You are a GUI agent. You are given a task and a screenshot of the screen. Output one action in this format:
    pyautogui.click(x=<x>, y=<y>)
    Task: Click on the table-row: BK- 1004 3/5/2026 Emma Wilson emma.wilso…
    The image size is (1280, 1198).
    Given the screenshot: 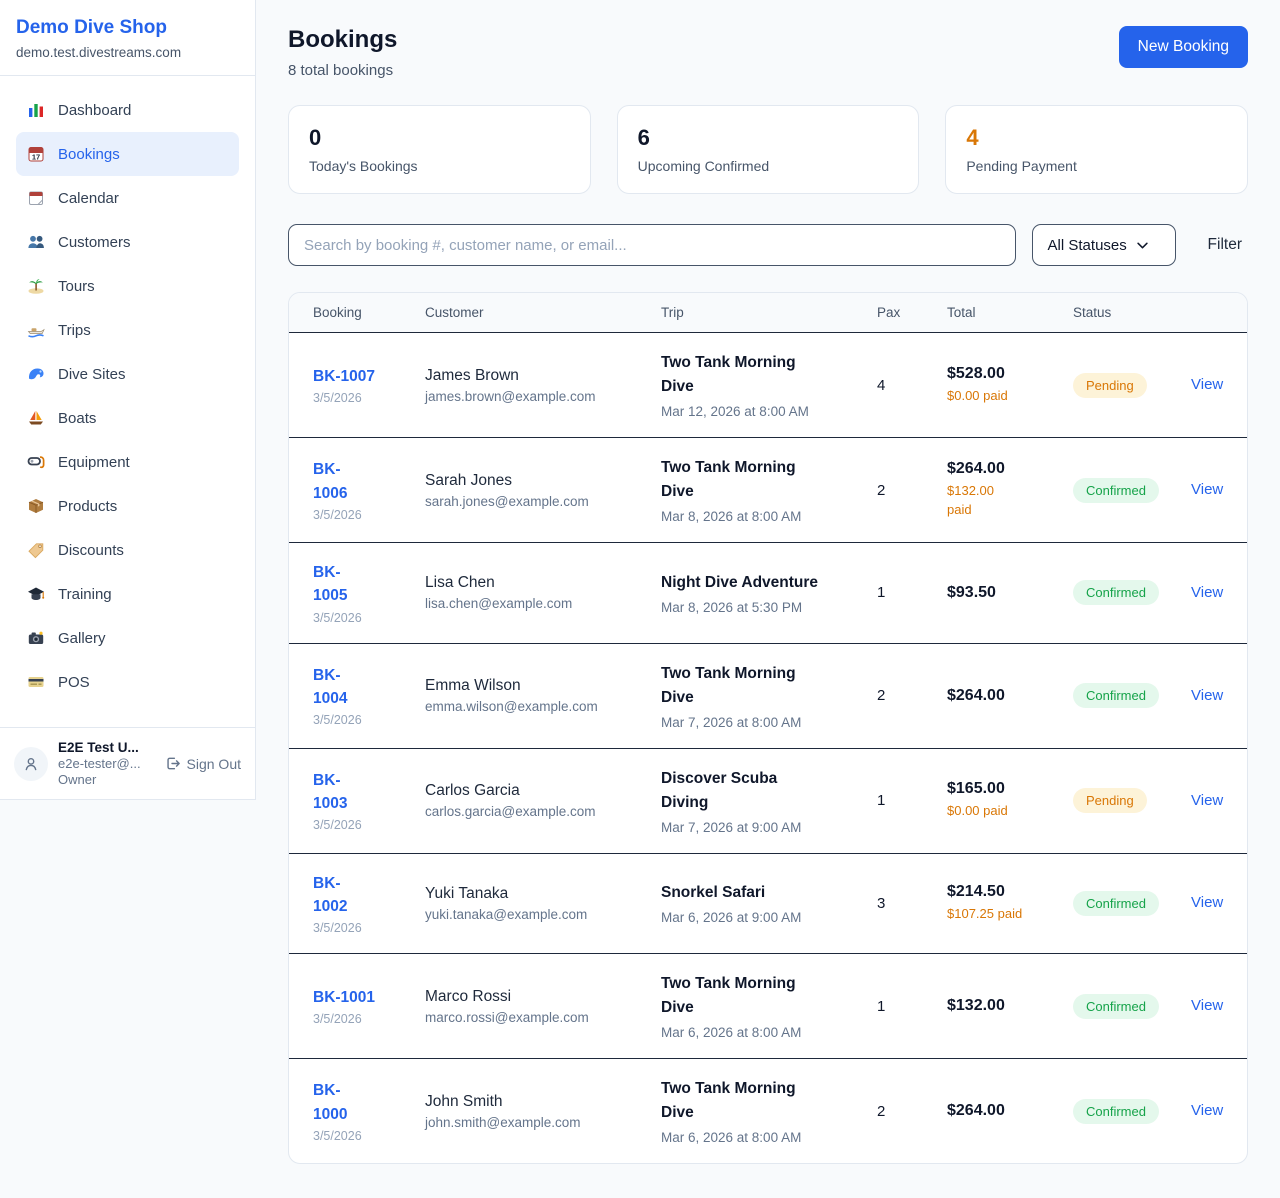 What is the action you would take?
    pyautogui.click(x=768, y=696)
    